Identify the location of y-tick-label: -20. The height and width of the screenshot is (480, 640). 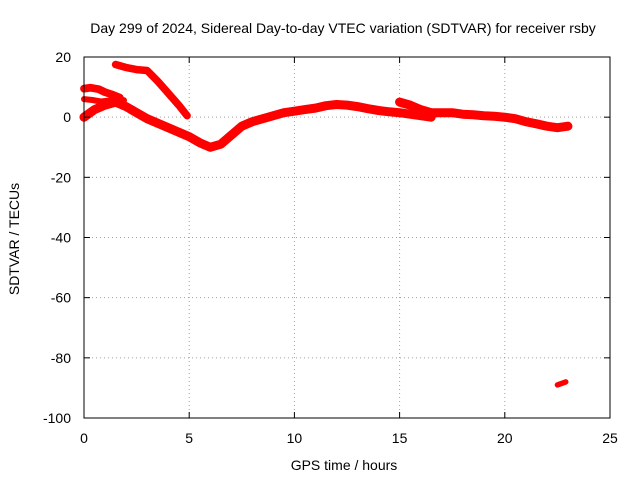
(61, 177).